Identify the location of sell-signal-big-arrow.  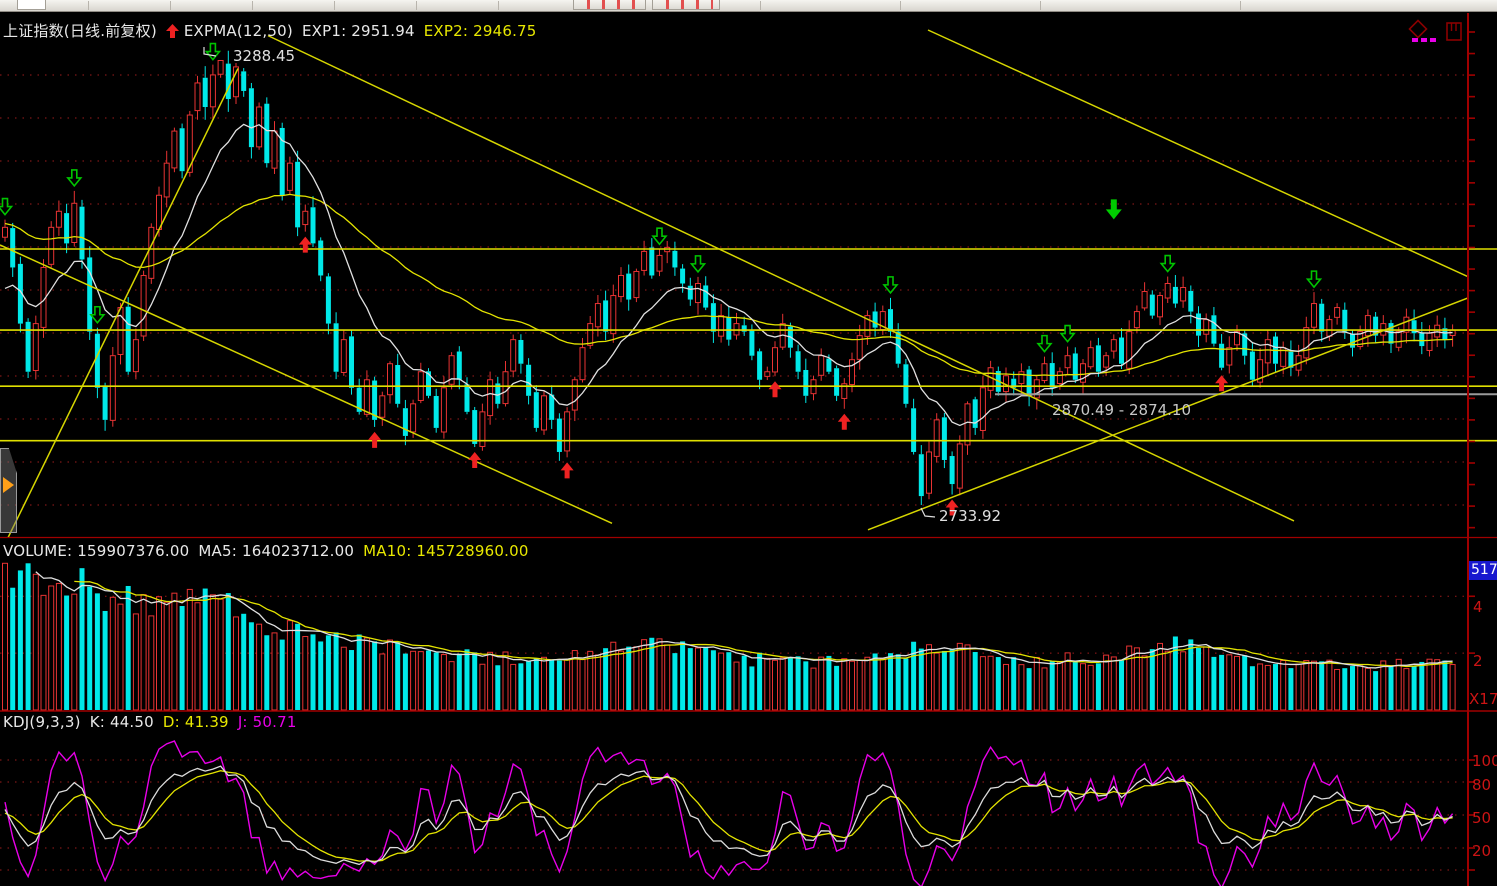
(1113, 209).